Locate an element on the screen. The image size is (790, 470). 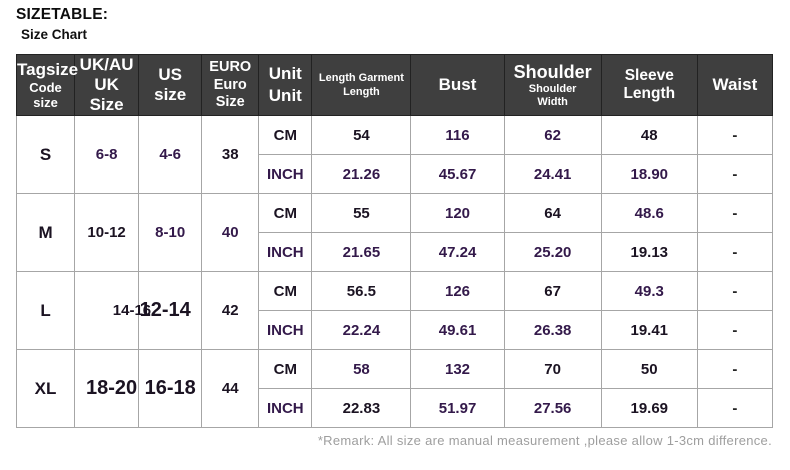
col-header-euro: EURO Euro Size is located at coordinates (230, 85).